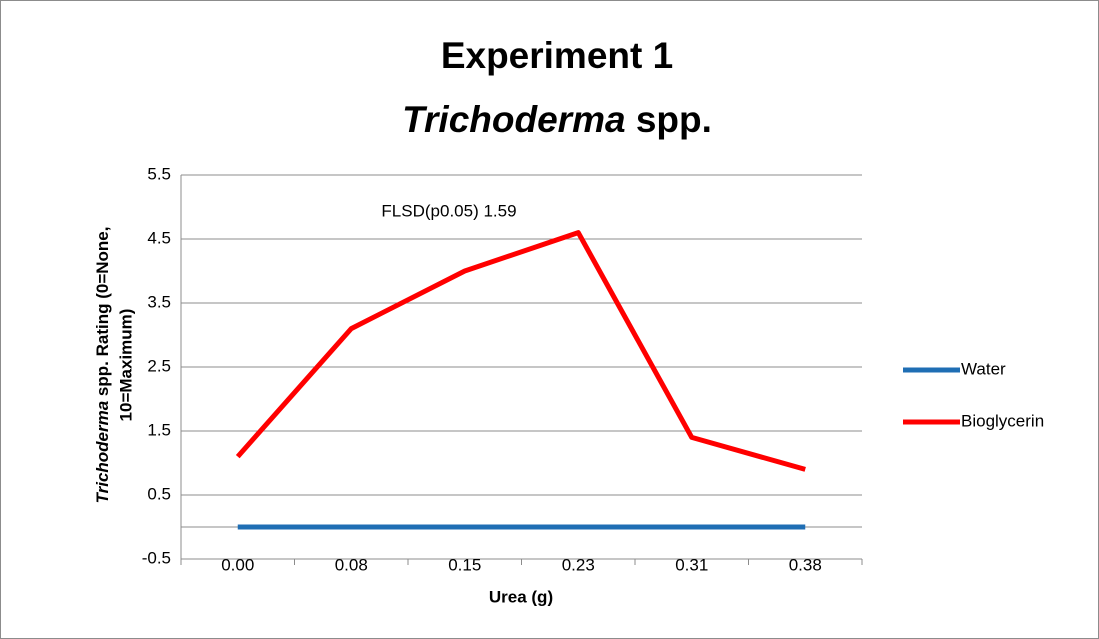  Describe the element at coordinates (513, 119) in the screenshot. I see `title-italic: Trichoderma` at that location.